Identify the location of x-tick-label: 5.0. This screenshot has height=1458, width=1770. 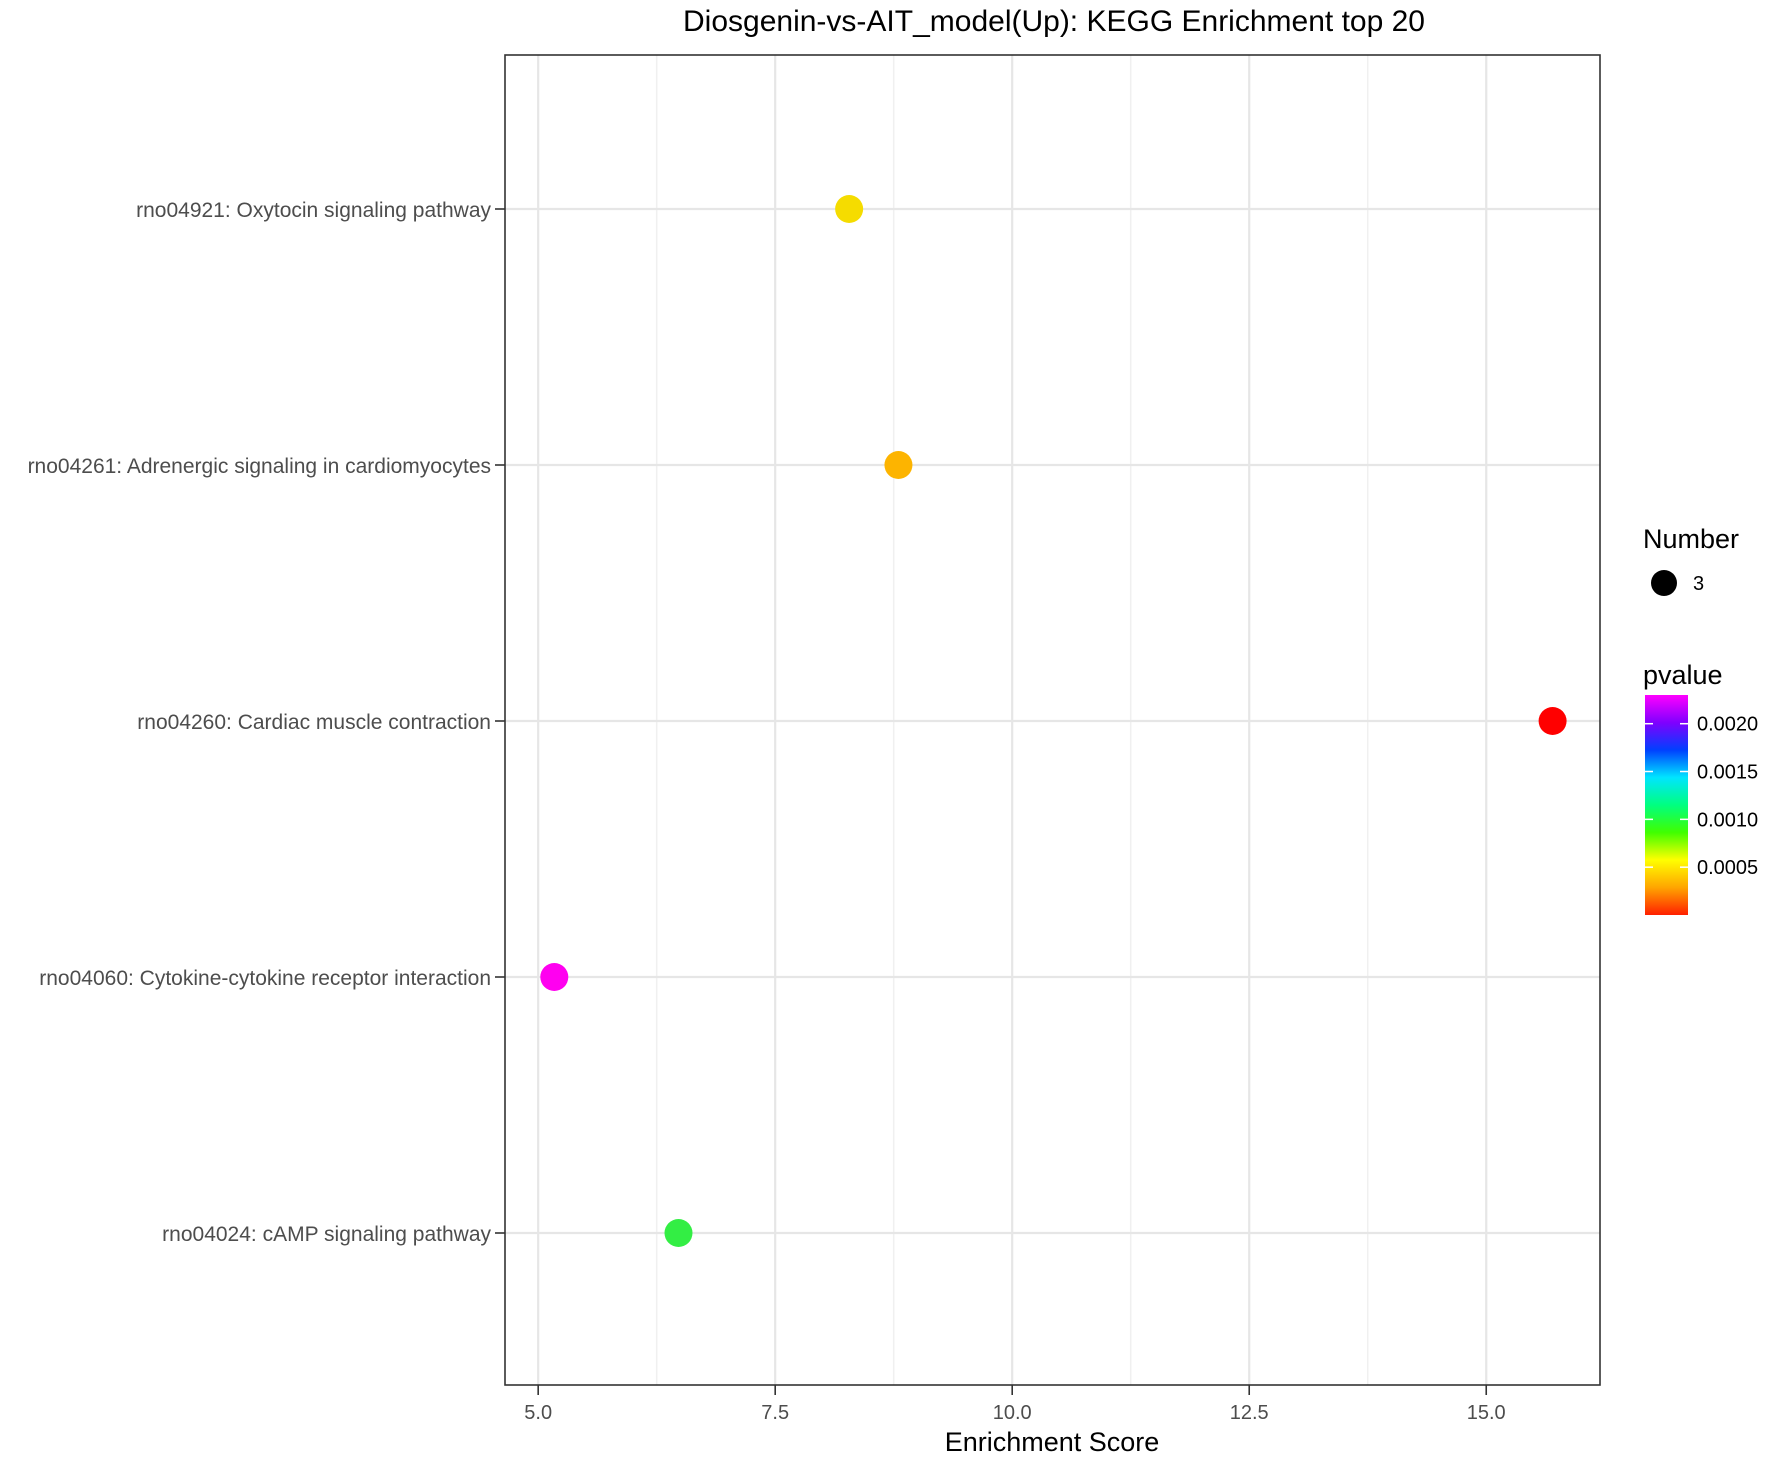
(538, 1413).